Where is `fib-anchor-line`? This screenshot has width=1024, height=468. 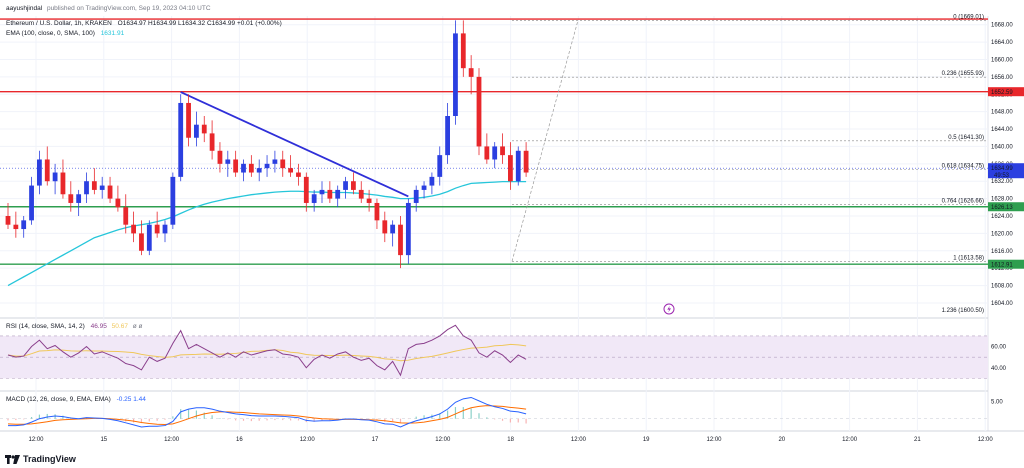 fib-anchor-line is located at coordinates (545, 141).